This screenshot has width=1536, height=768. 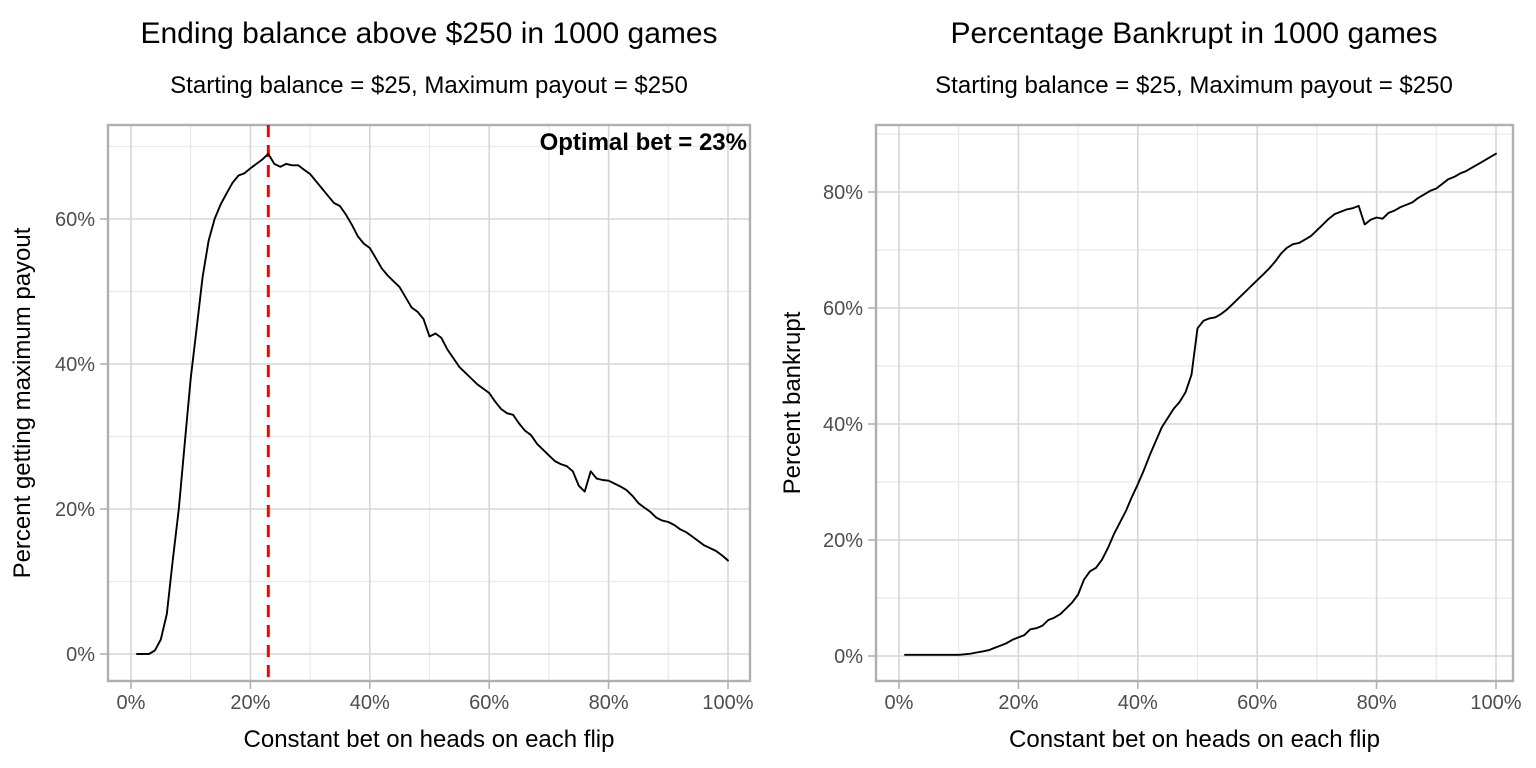 I want to click on y-axis-title: Percent getting maximum payout, so click(x=22, y=402).